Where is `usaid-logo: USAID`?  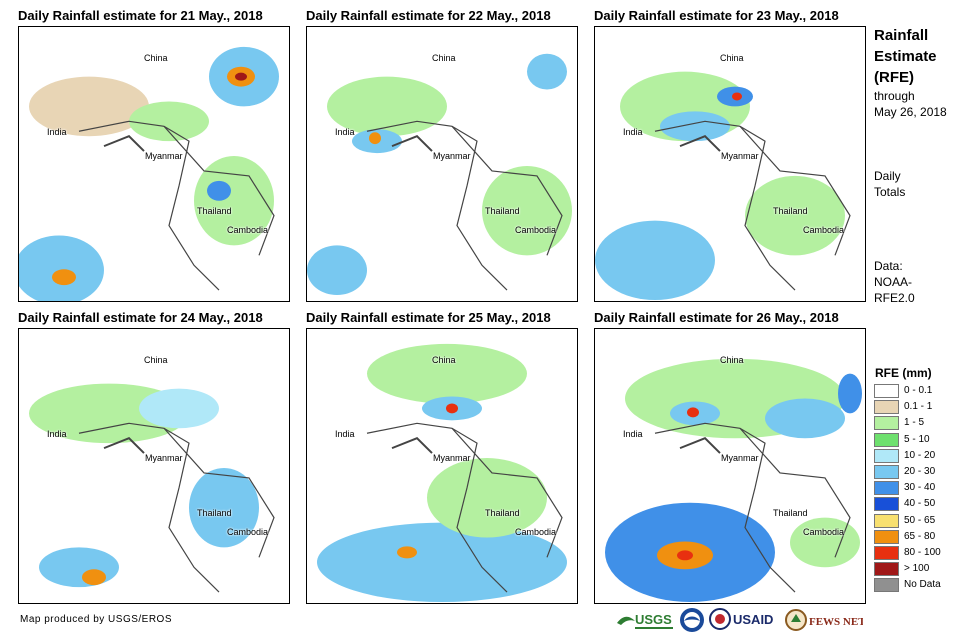 usaid-logo: USAID is located at coordinates (746, 620).